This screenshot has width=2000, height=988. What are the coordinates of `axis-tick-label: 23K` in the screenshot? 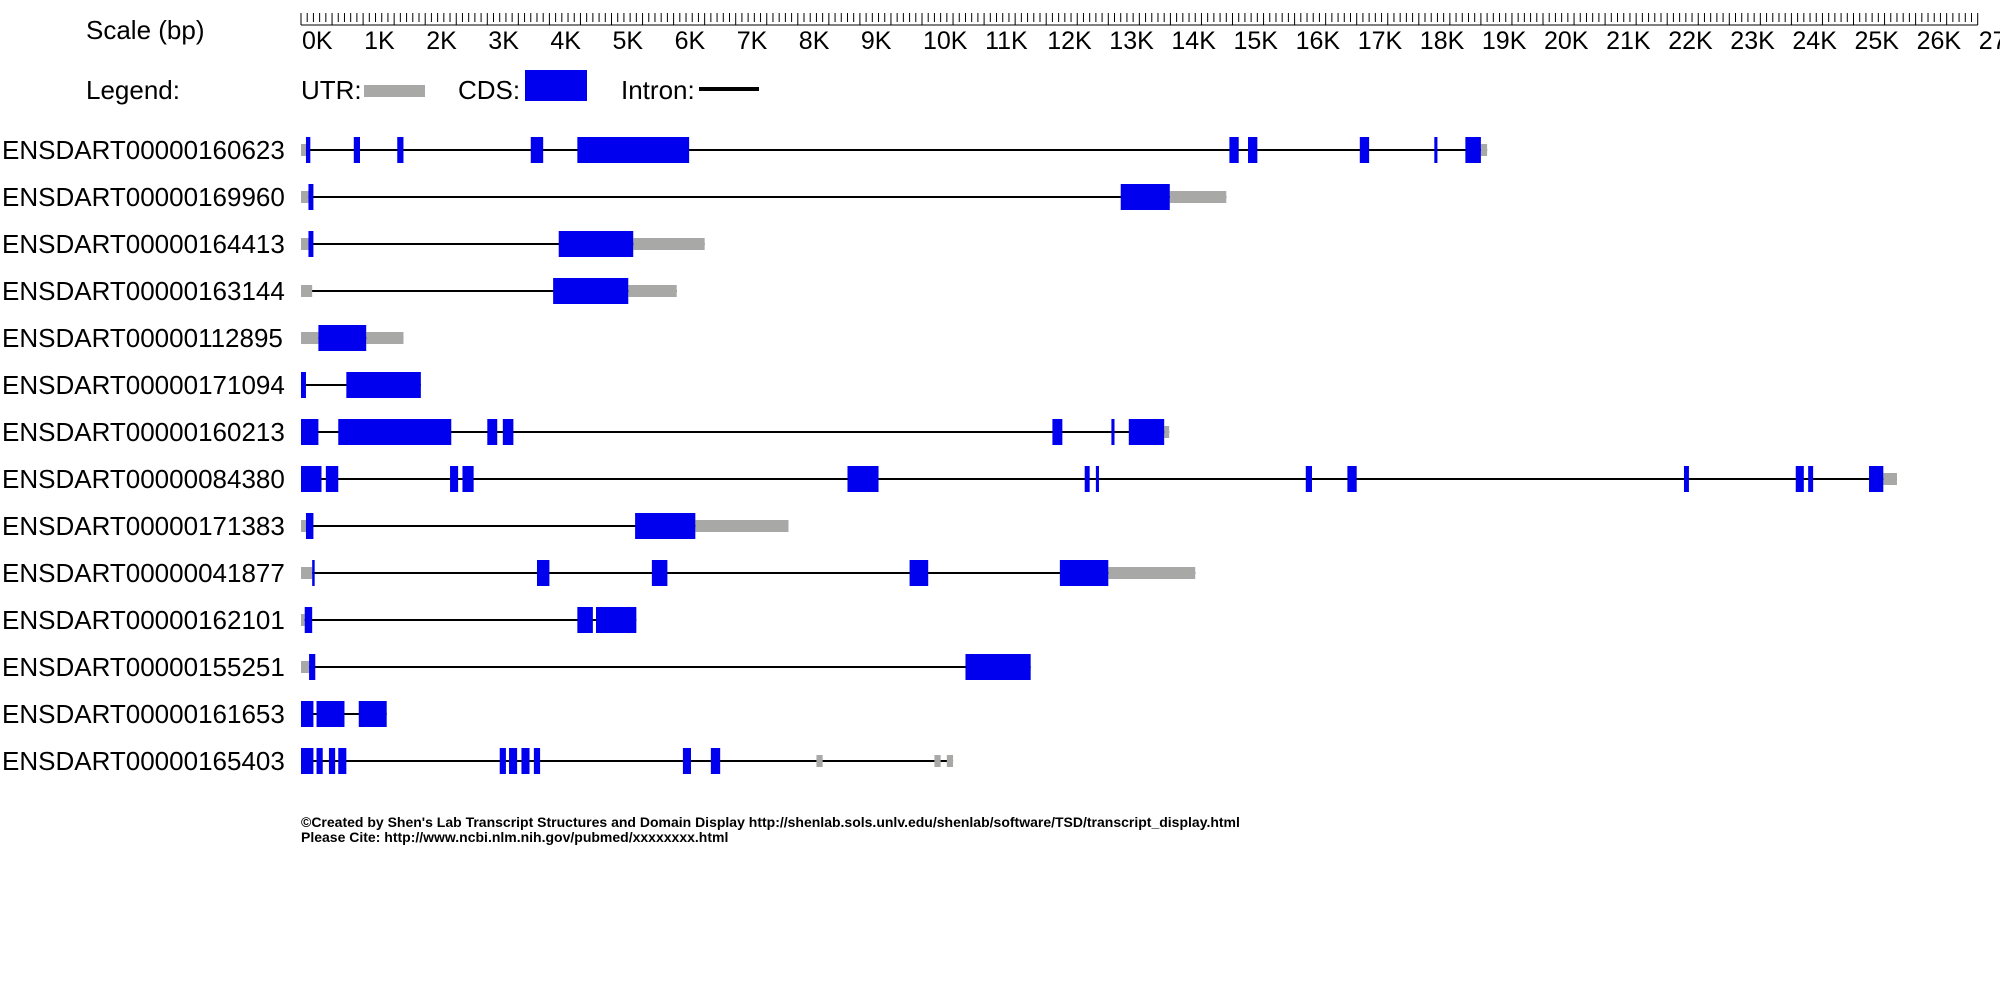 It's located at (1752, 41).